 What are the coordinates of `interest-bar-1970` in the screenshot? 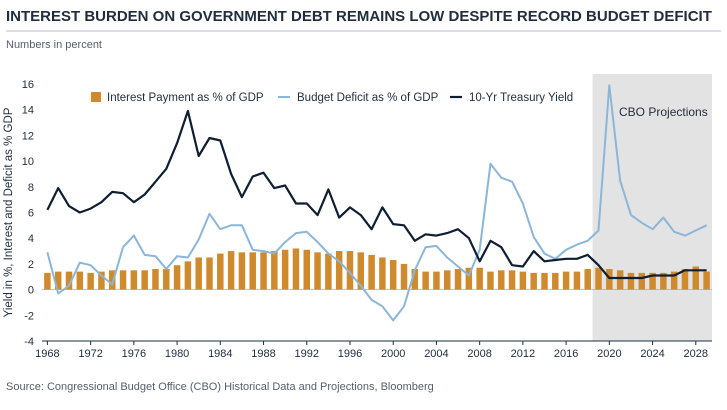 It's located at (69, 280).